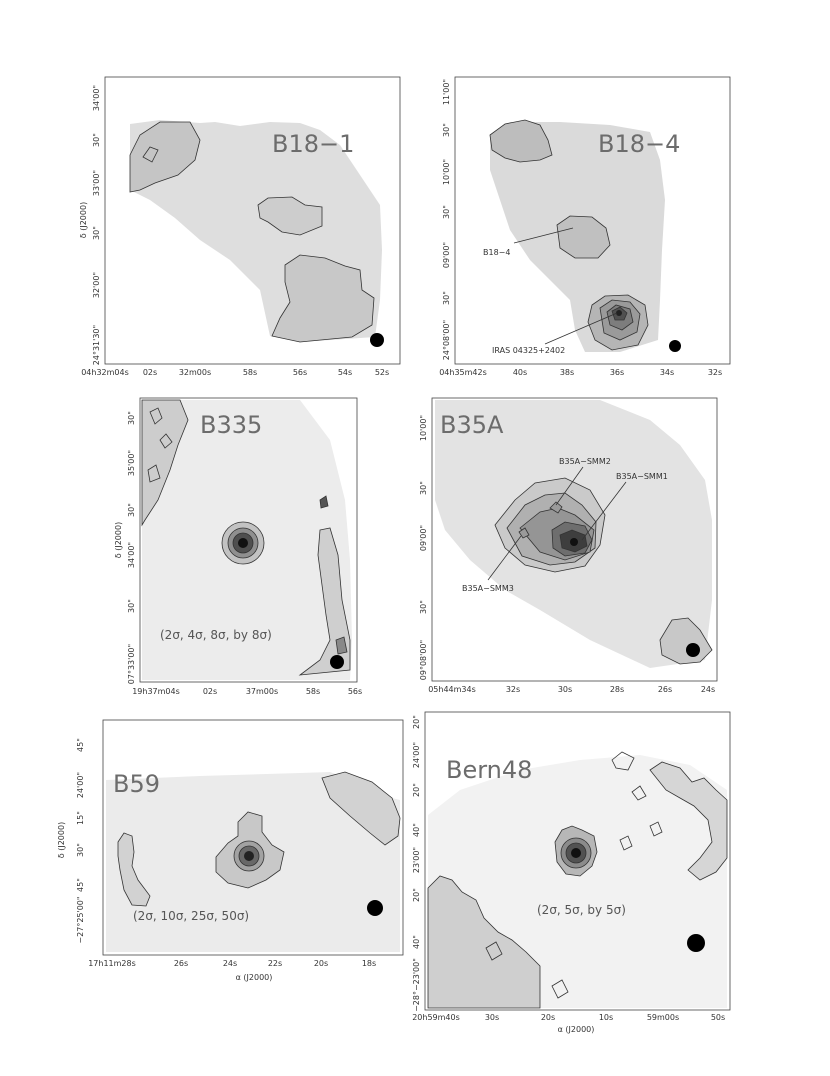  I want to click on x-tick-label: 34s, so click(667, 372).